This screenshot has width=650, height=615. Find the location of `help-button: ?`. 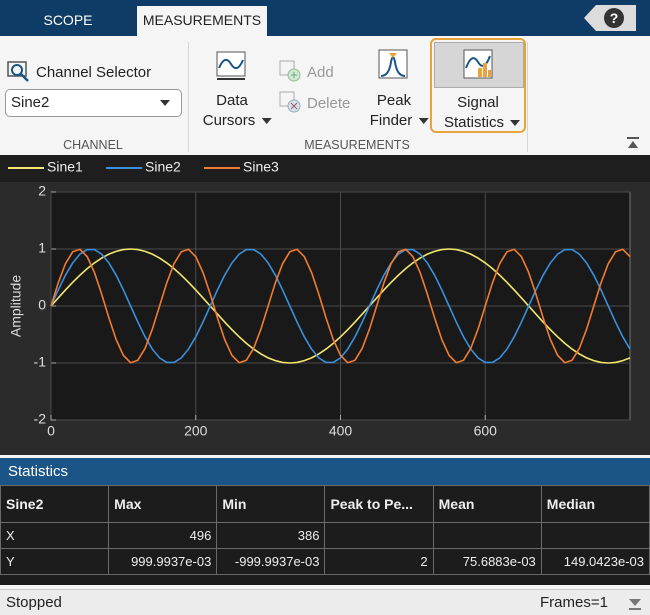

help-button: ? is located at coordinates (610, 18).